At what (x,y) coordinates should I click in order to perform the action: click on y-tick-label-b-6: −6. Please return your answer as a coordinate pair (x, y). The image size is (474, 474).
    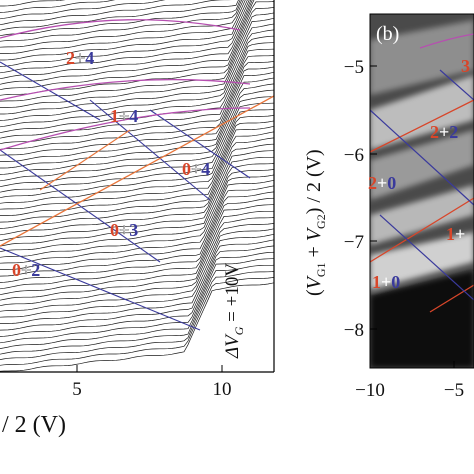
    Looking at the image, I should click on (354, 155).